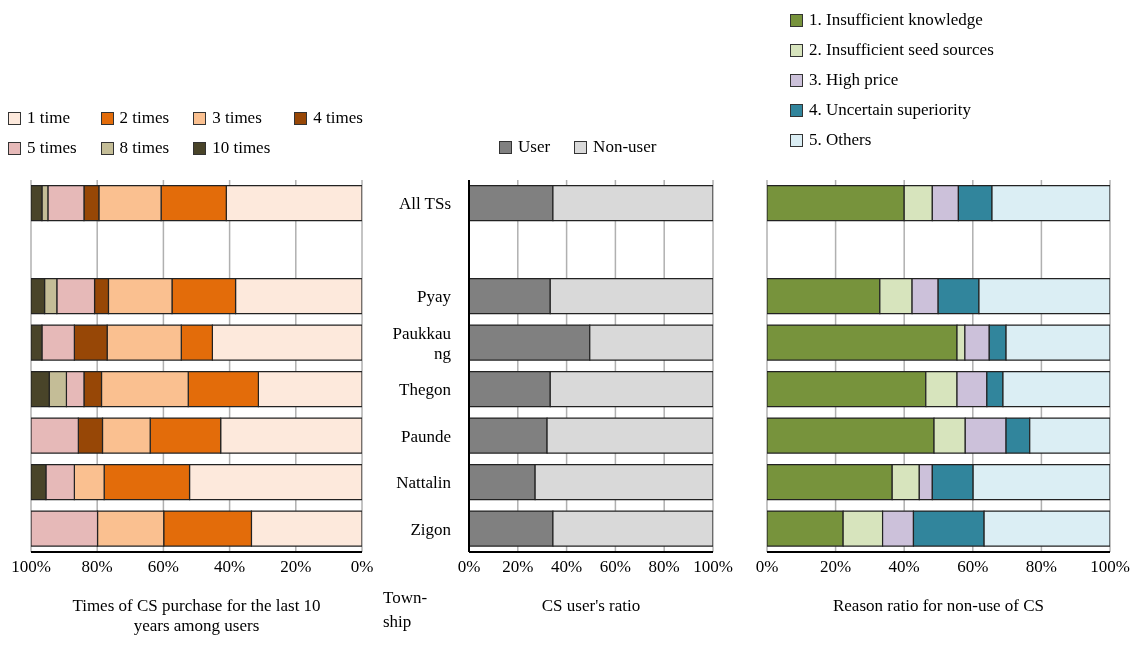  What do you see at coordinates (406, 610) in the screenshot?
I see `y-axis-title: Town-ship` at bounding box center [406, 610].